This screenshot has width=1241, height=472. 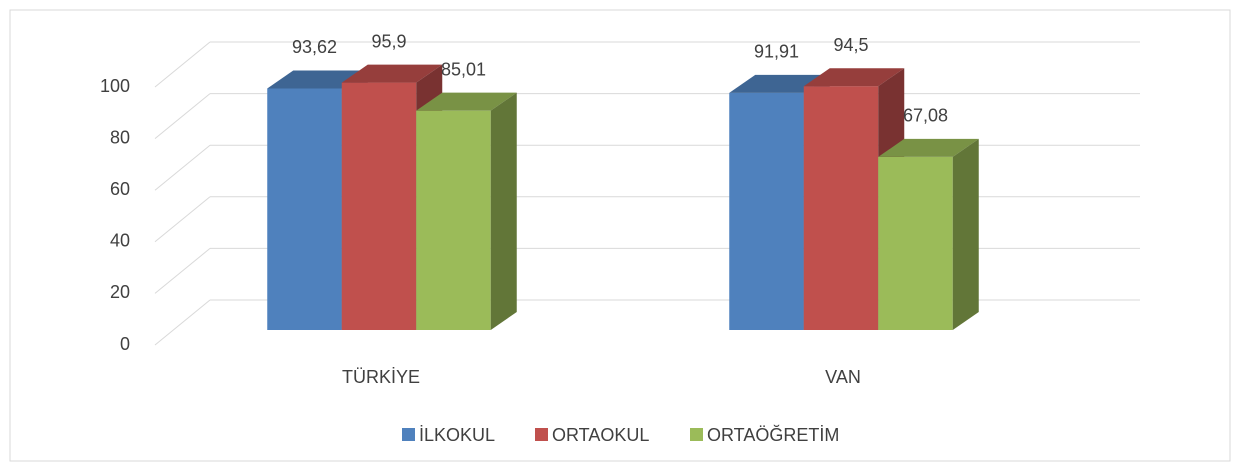 What do you see at coordinates (457, 435) in the screenshot?
I see `legend-label: İLKOKUL` at bounding box center [457, 435].